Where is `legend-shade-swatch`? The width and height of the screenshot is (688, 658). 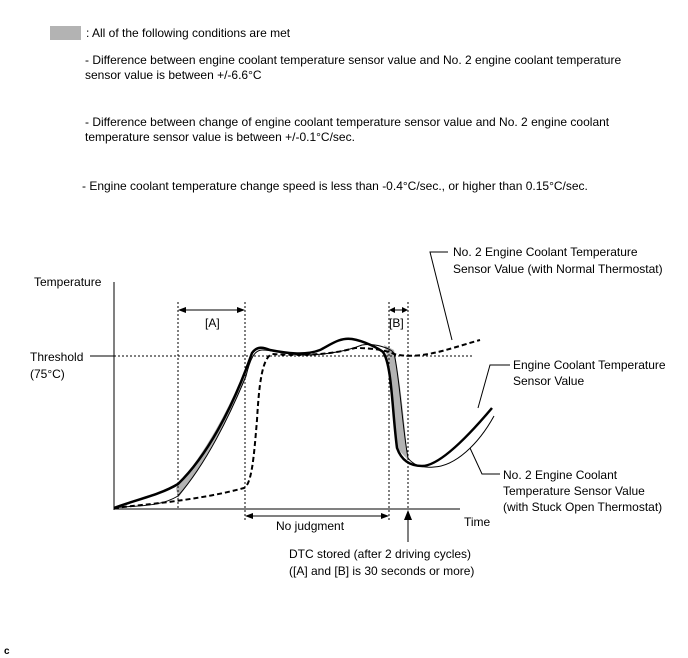 legend-shade-swatch is located at coordinates (65, 33).